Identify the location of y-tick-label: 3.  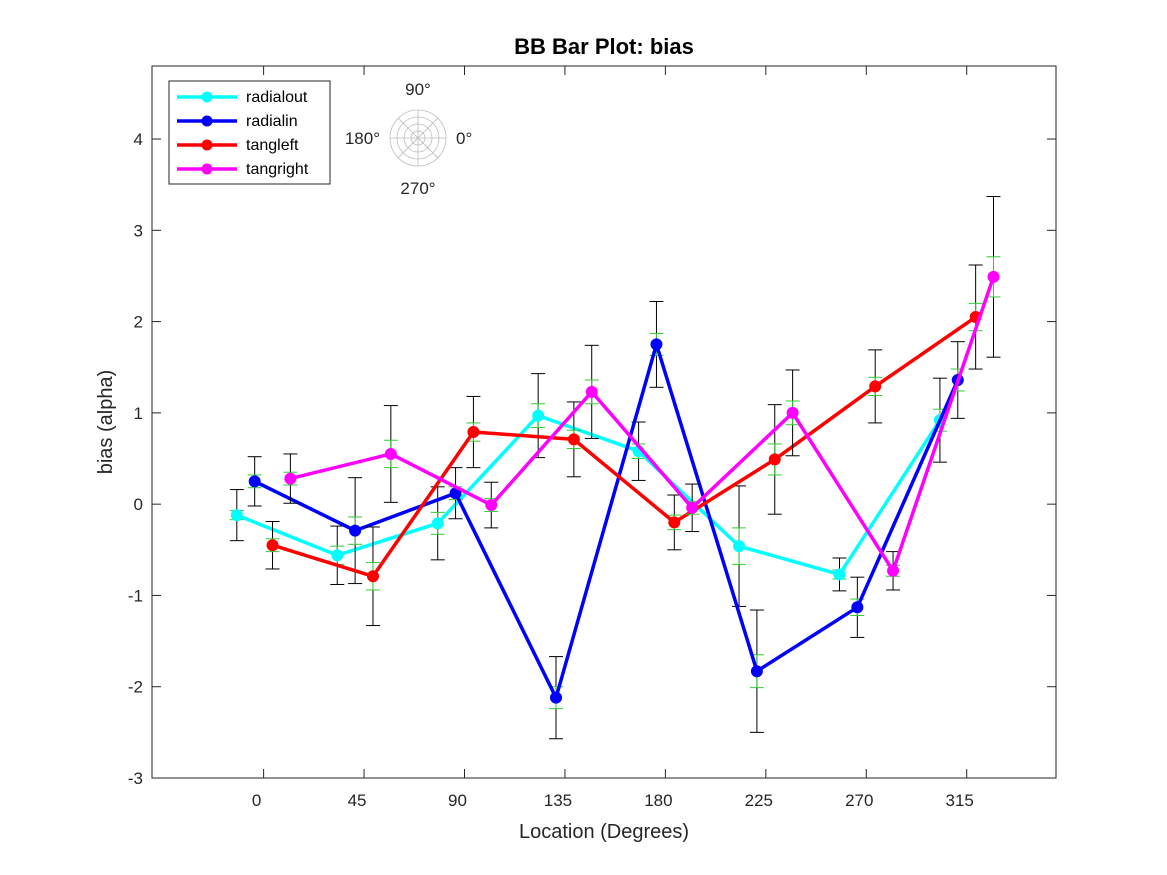
(138, 230).